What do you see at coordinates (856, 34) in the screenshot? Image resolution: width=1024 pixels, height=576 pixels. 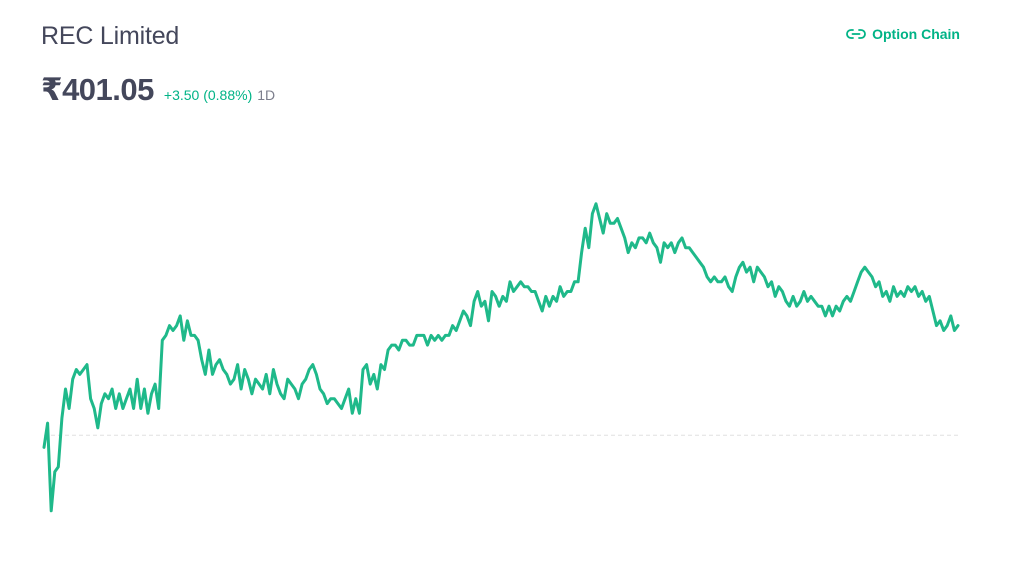 I see `link-icon` at bounding box center [856, 34].